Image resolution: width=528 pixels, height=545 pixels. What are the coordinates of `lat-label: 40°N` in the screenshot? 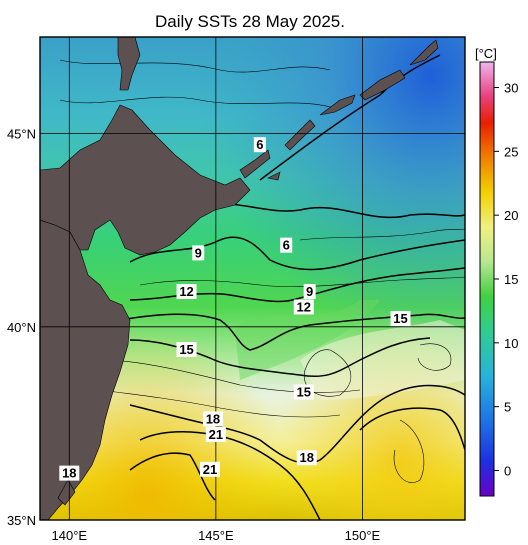 It's located at (21, 327).